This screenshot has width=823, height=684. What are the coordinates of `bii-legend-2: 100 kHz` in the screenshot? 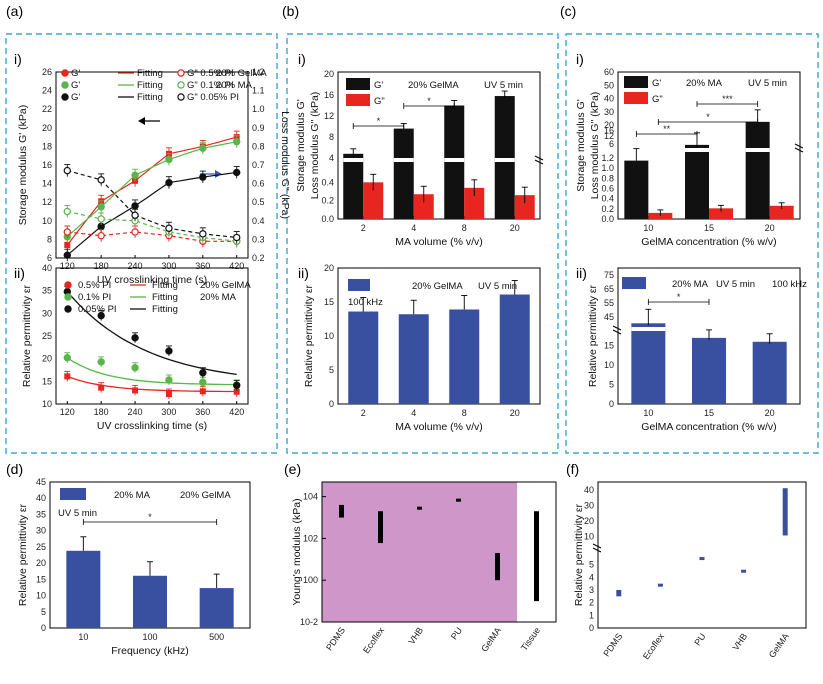 It's located at (365, 302).